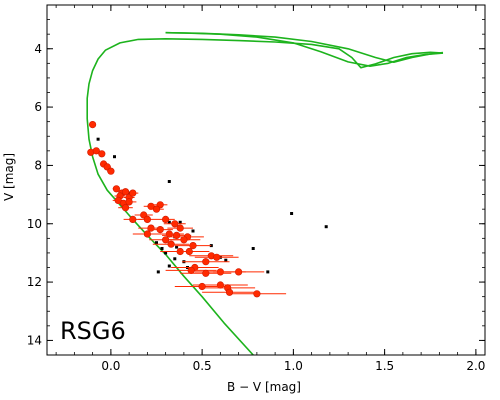 The height and width of the screenshot is (400, 500). I want to click on x-axis-title: B − V [mag], so click(264, 387).